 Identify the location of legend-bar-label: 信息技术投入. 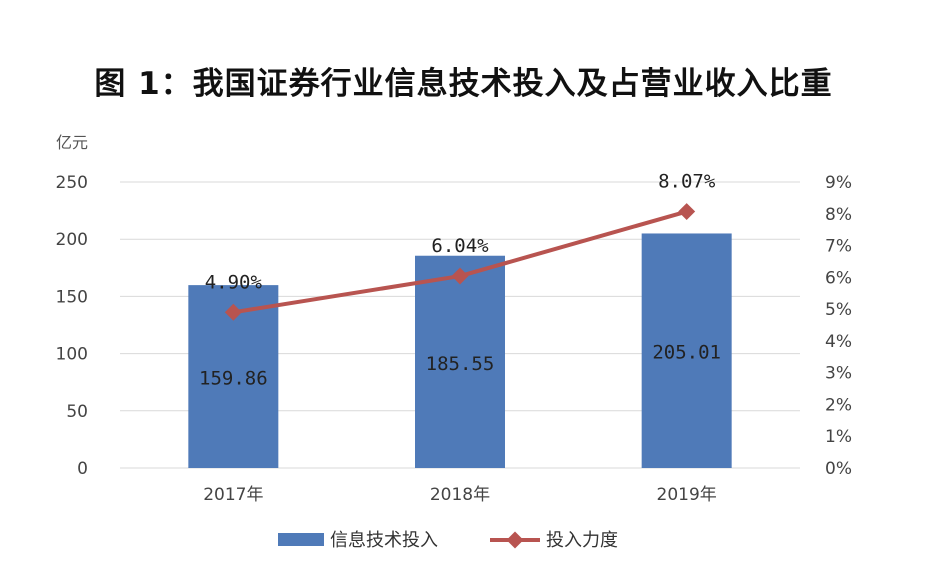
(384, 540).